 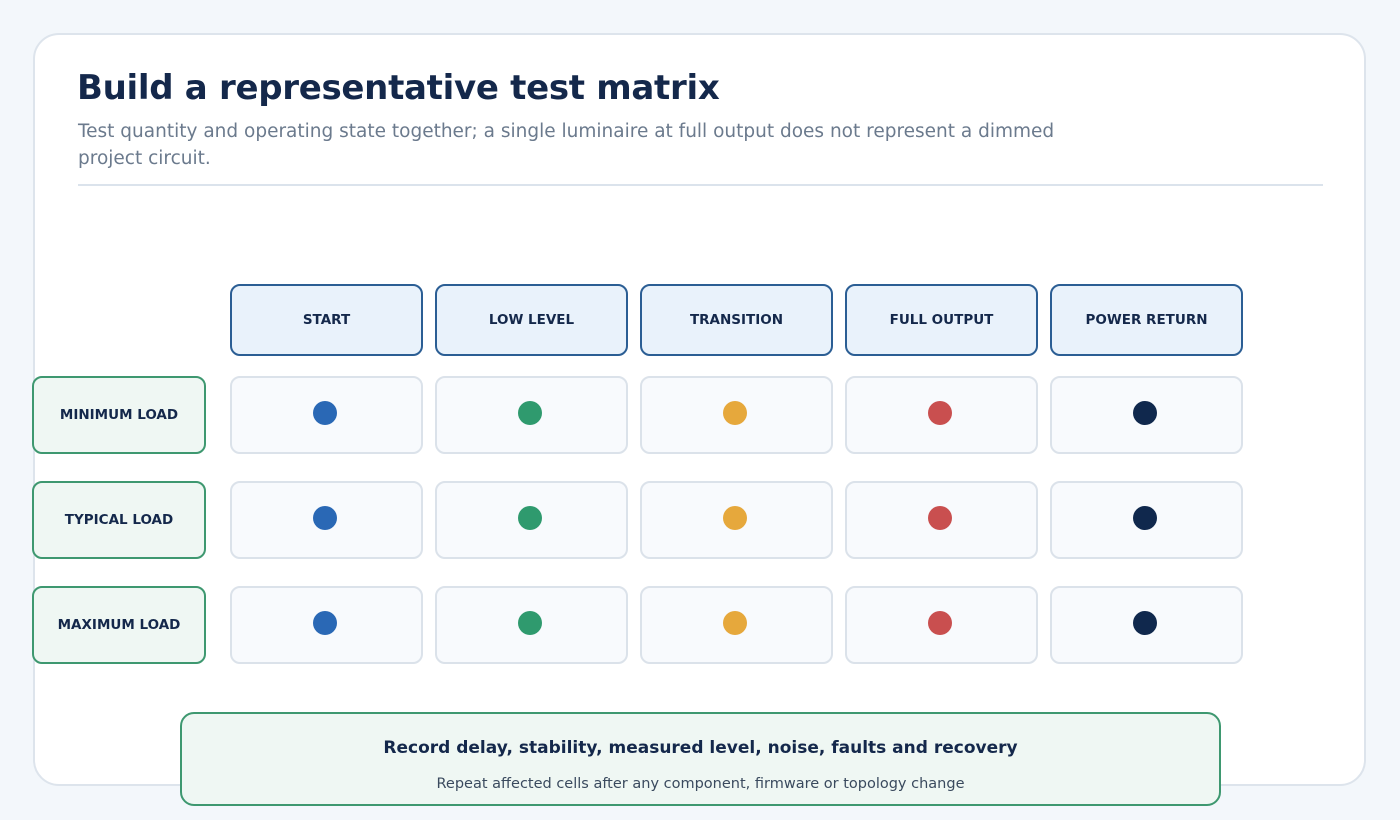 What do you see at coordinates (941, 320) in the screenshot?
I see `column-header-full-output: FULL OUTPUT` at bounding box center [941, 320].